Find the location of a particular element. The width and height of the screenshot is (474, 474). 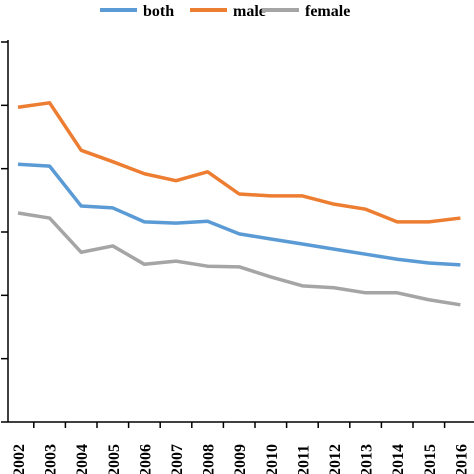

x-tick-label: 2014 is located at coordinates (398, 459).